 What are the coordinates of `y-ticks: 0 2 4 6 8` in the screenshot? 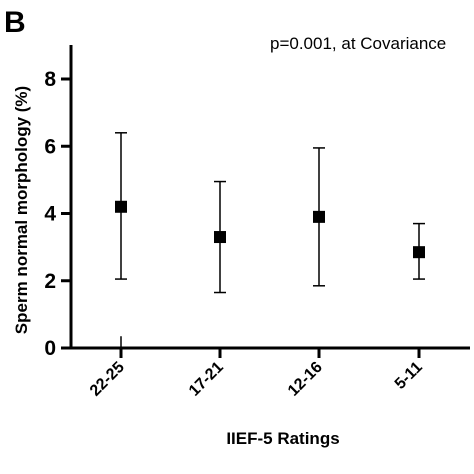 It's located at (57, 214).